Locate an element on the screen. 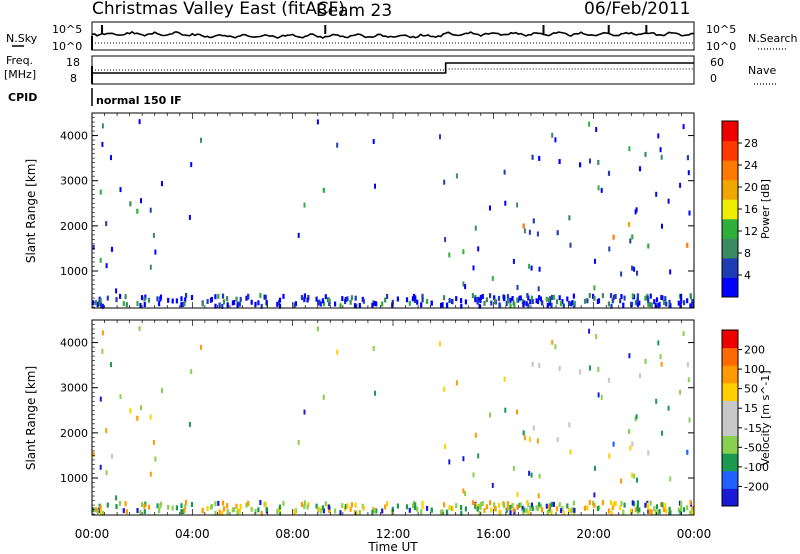  nsky-line is located at coordinates (393, 34).